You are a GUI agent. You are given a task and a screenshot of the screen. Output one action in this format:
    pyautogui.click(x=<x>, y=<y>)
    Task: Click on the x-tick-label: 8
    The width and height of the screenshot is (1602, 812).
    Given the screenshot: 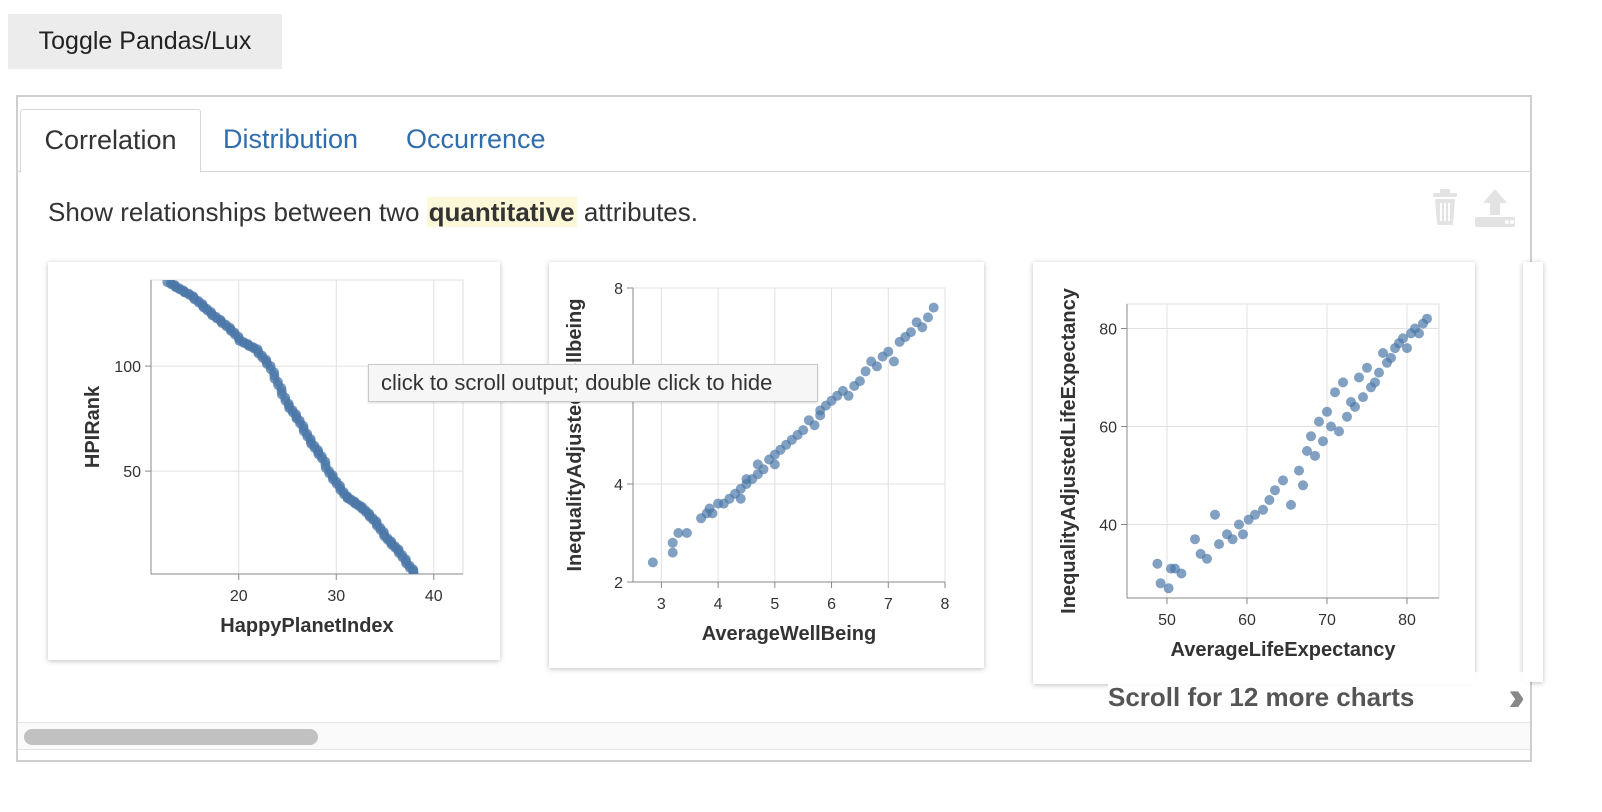 What is the action you would take?
    pyautogui.click(x=945, y=604)
    